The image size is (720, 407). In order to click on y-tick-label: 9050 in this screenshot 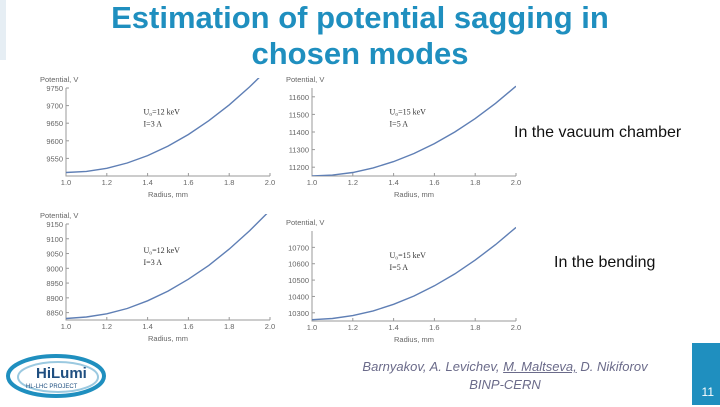, I will do `click(54, 254)`.